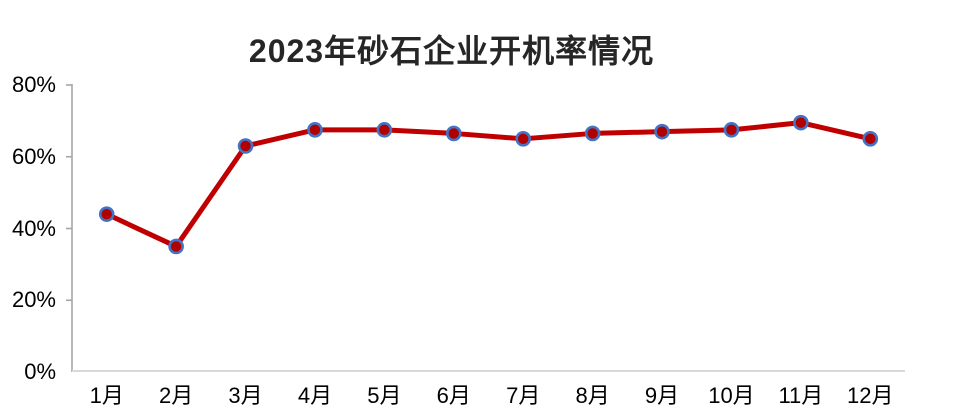  I want to click on x-axis-category-label: 12月, so click(870, 395).